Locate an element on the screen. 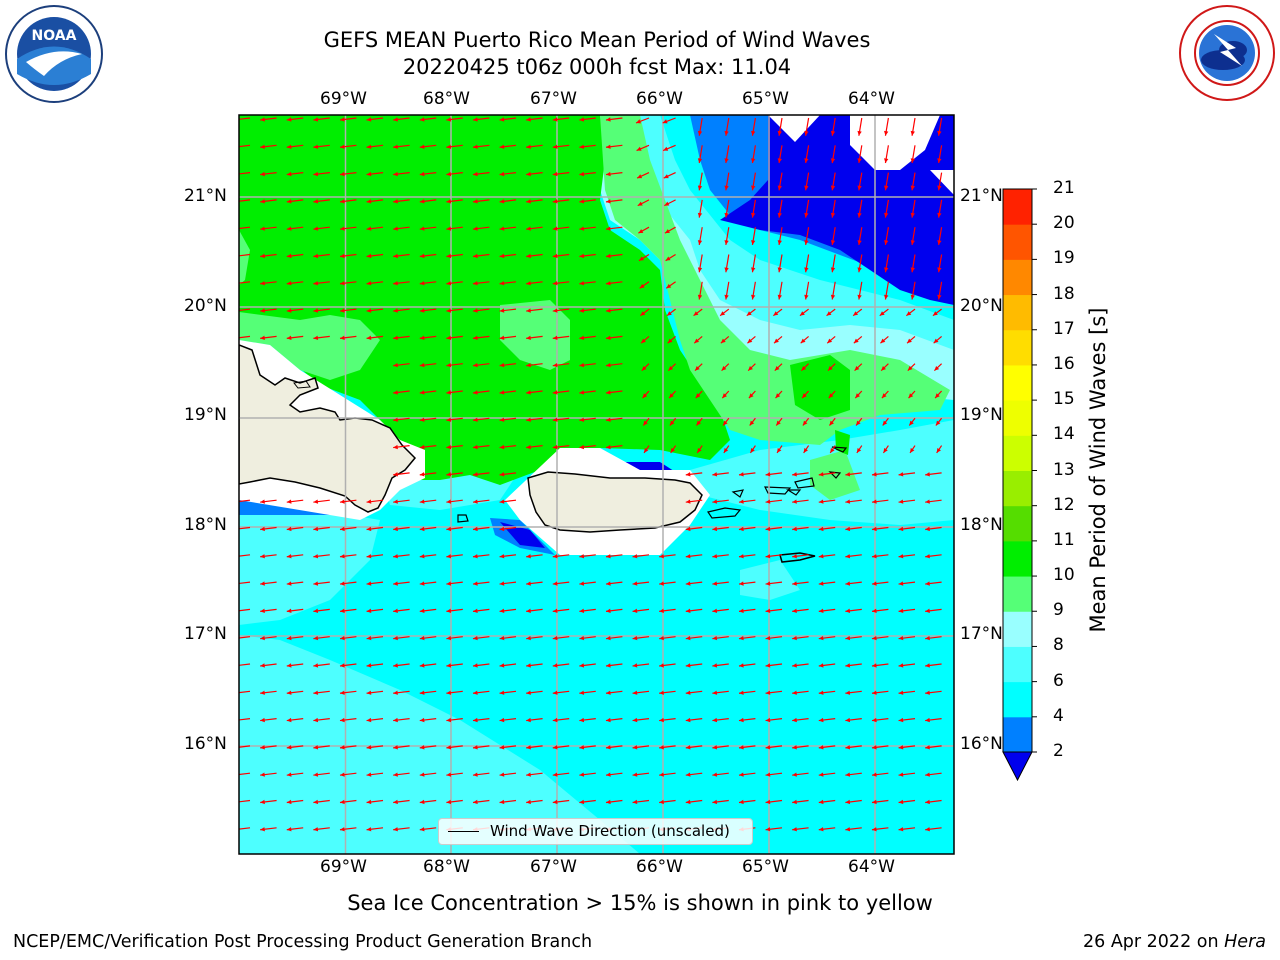 This screenshot has width=1280, height=960. legend-label: Wind Wave Direction (unscaled) is located at coordinates (610, 831).